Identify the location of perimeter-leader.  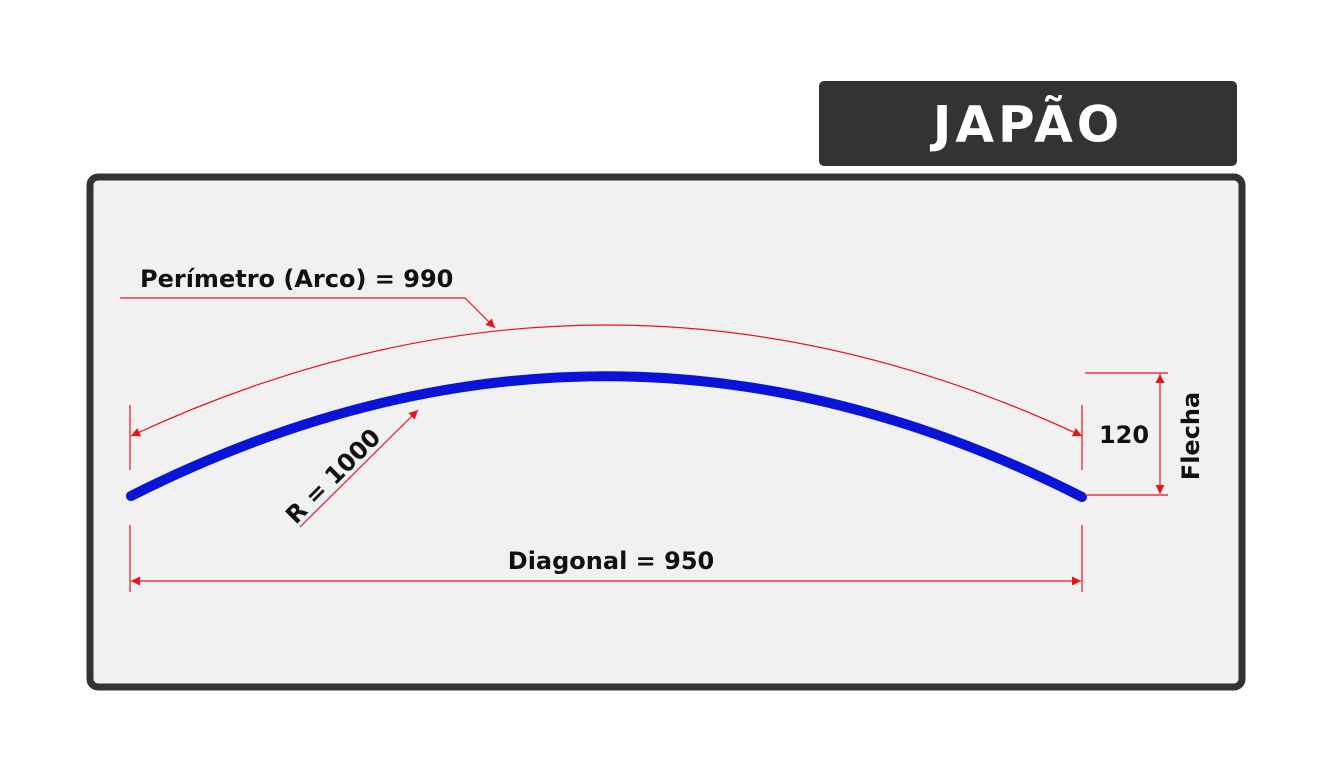
(308, 313).